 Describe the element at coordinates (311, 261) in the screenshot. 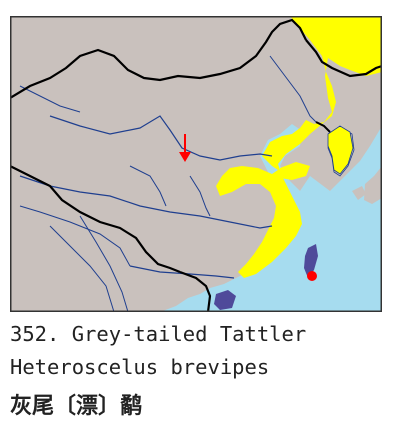

I see `taiwan-island` at that location.